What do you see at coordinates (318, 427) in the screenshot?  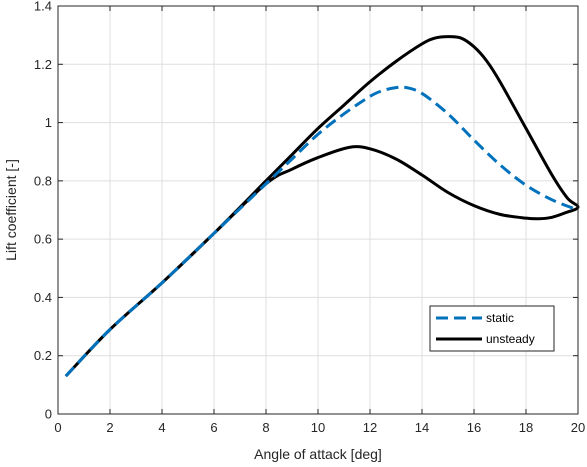 I see `x-tick-label: 10` at bounding box center [318, 427].